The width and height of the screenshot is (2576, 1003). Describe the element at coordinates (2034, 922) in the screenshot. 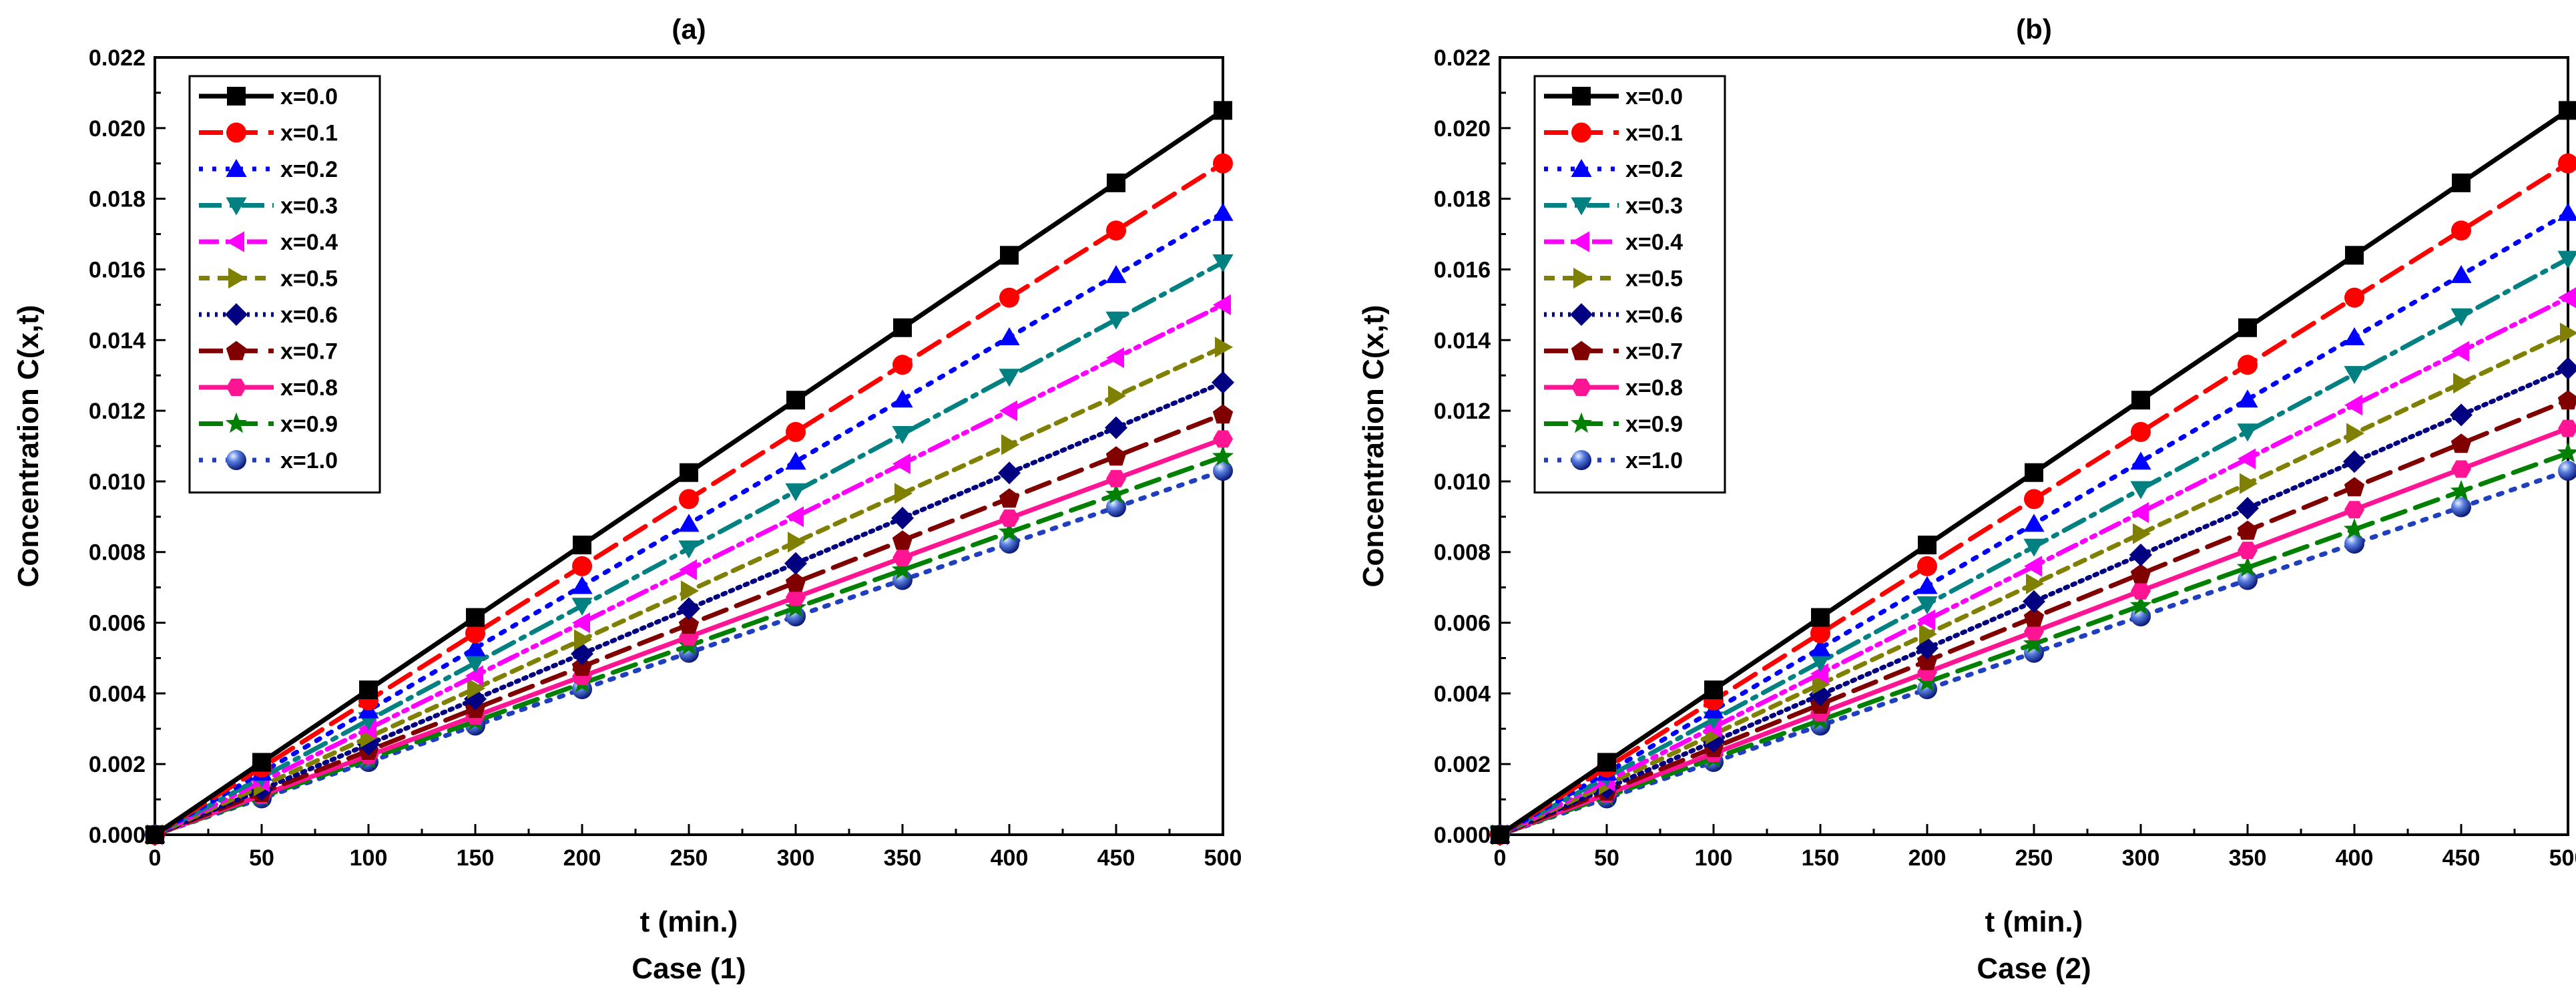

I see `x-axis-label: t (min.)` at that location.